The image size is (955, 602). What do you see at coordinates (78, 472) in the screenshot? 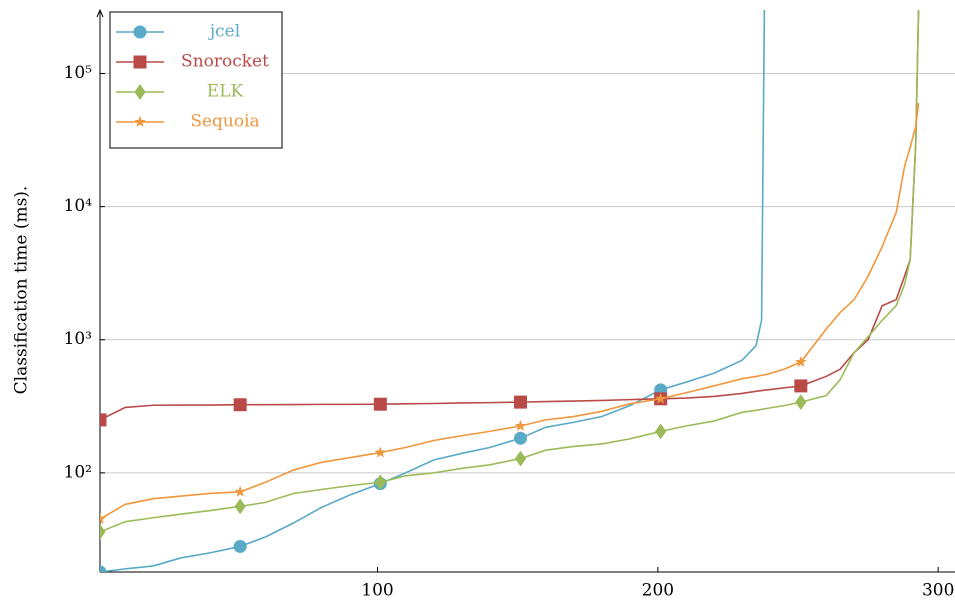
I see `y-tick-label: 10²` at bounding box center [78, 472].